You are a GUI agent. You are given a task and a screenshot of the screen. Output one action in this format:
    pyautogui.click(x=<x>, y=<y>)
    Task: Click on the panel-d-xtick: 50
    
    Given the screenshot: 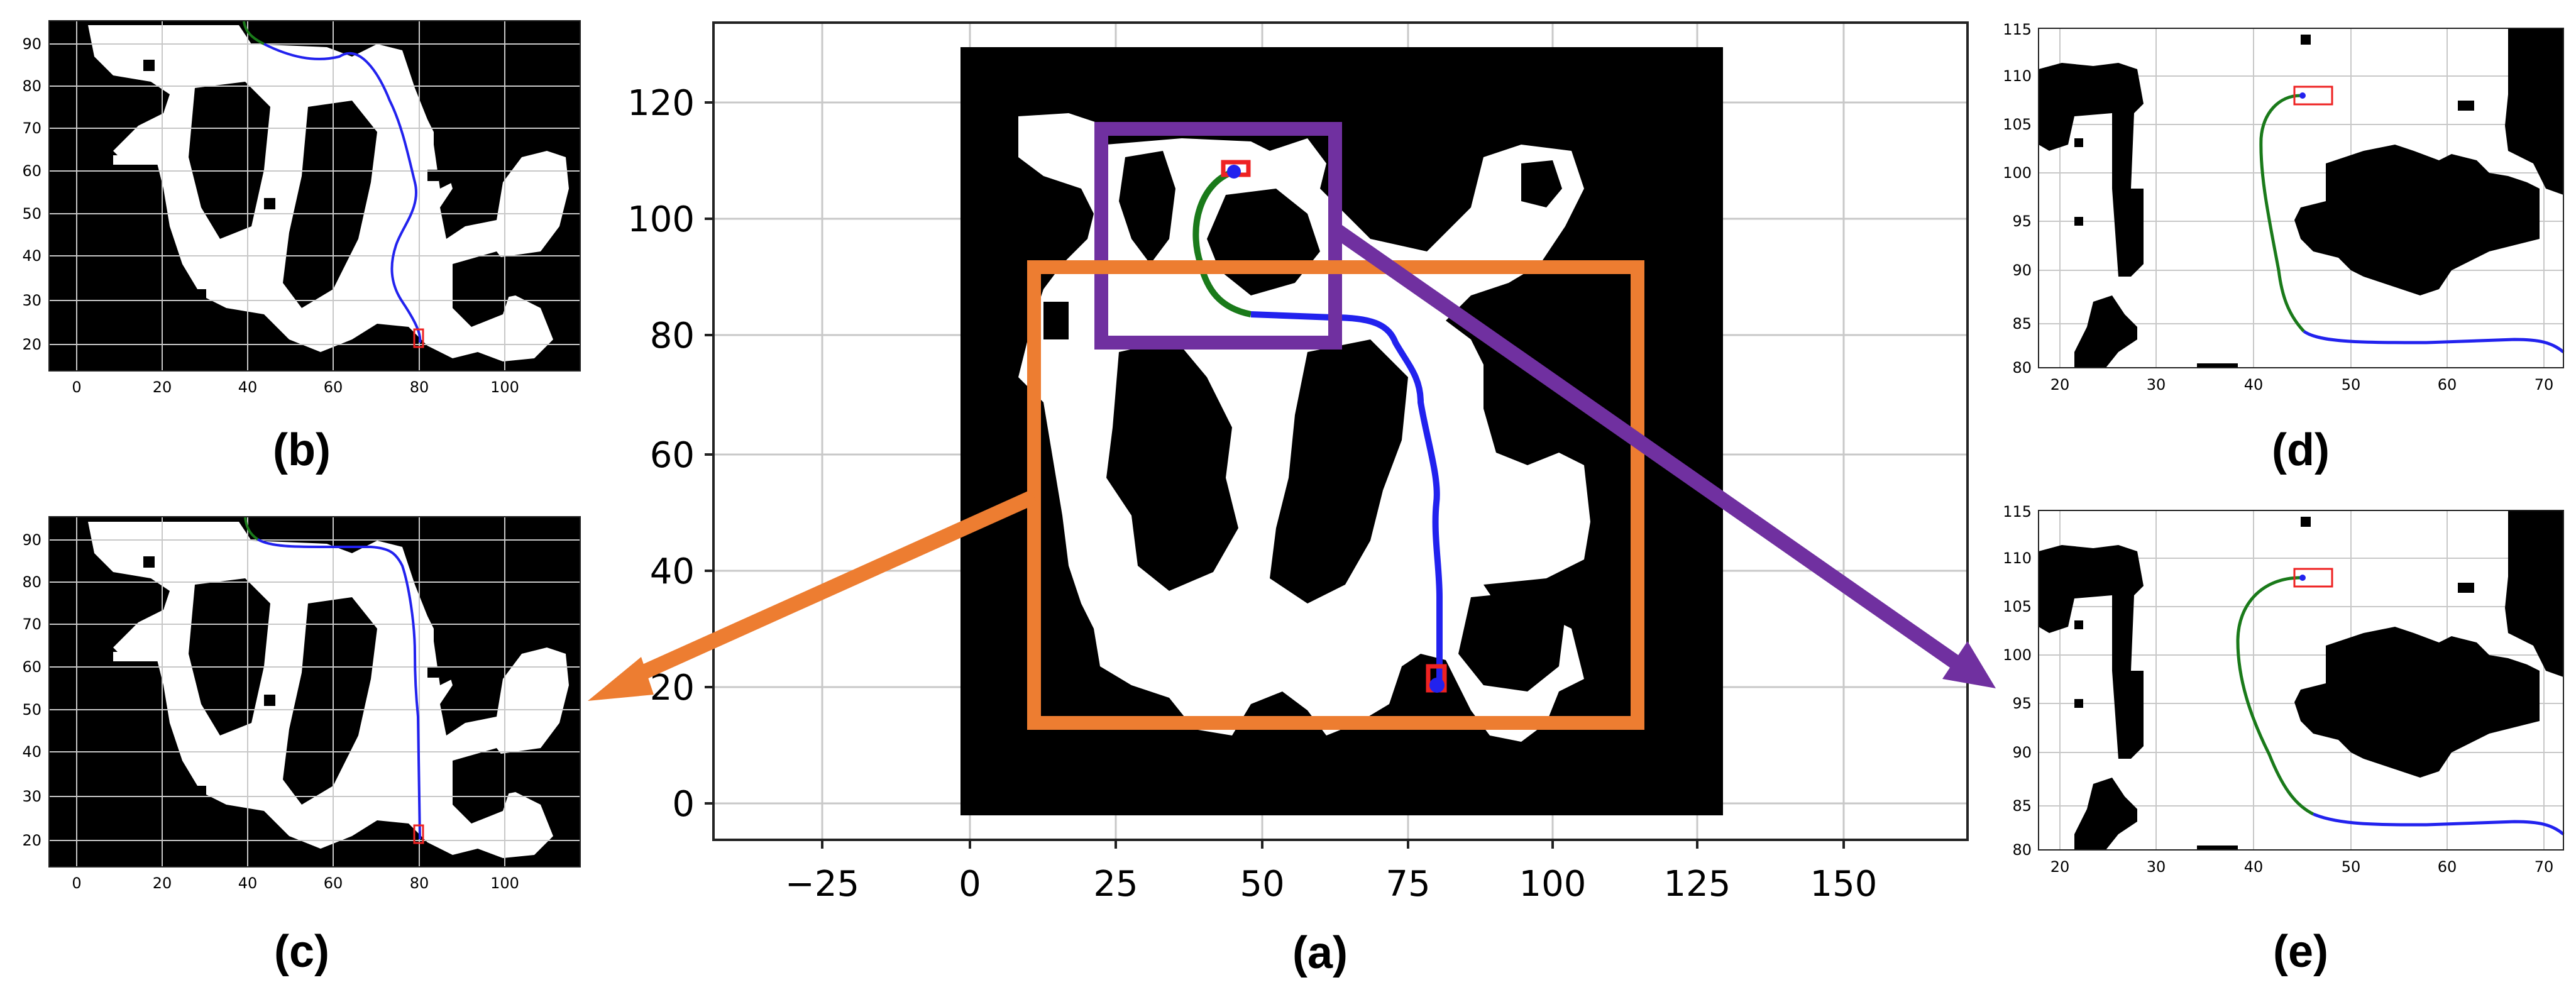 What is the action you would take?
    pyautogui.click(x=2352, y=385)
    